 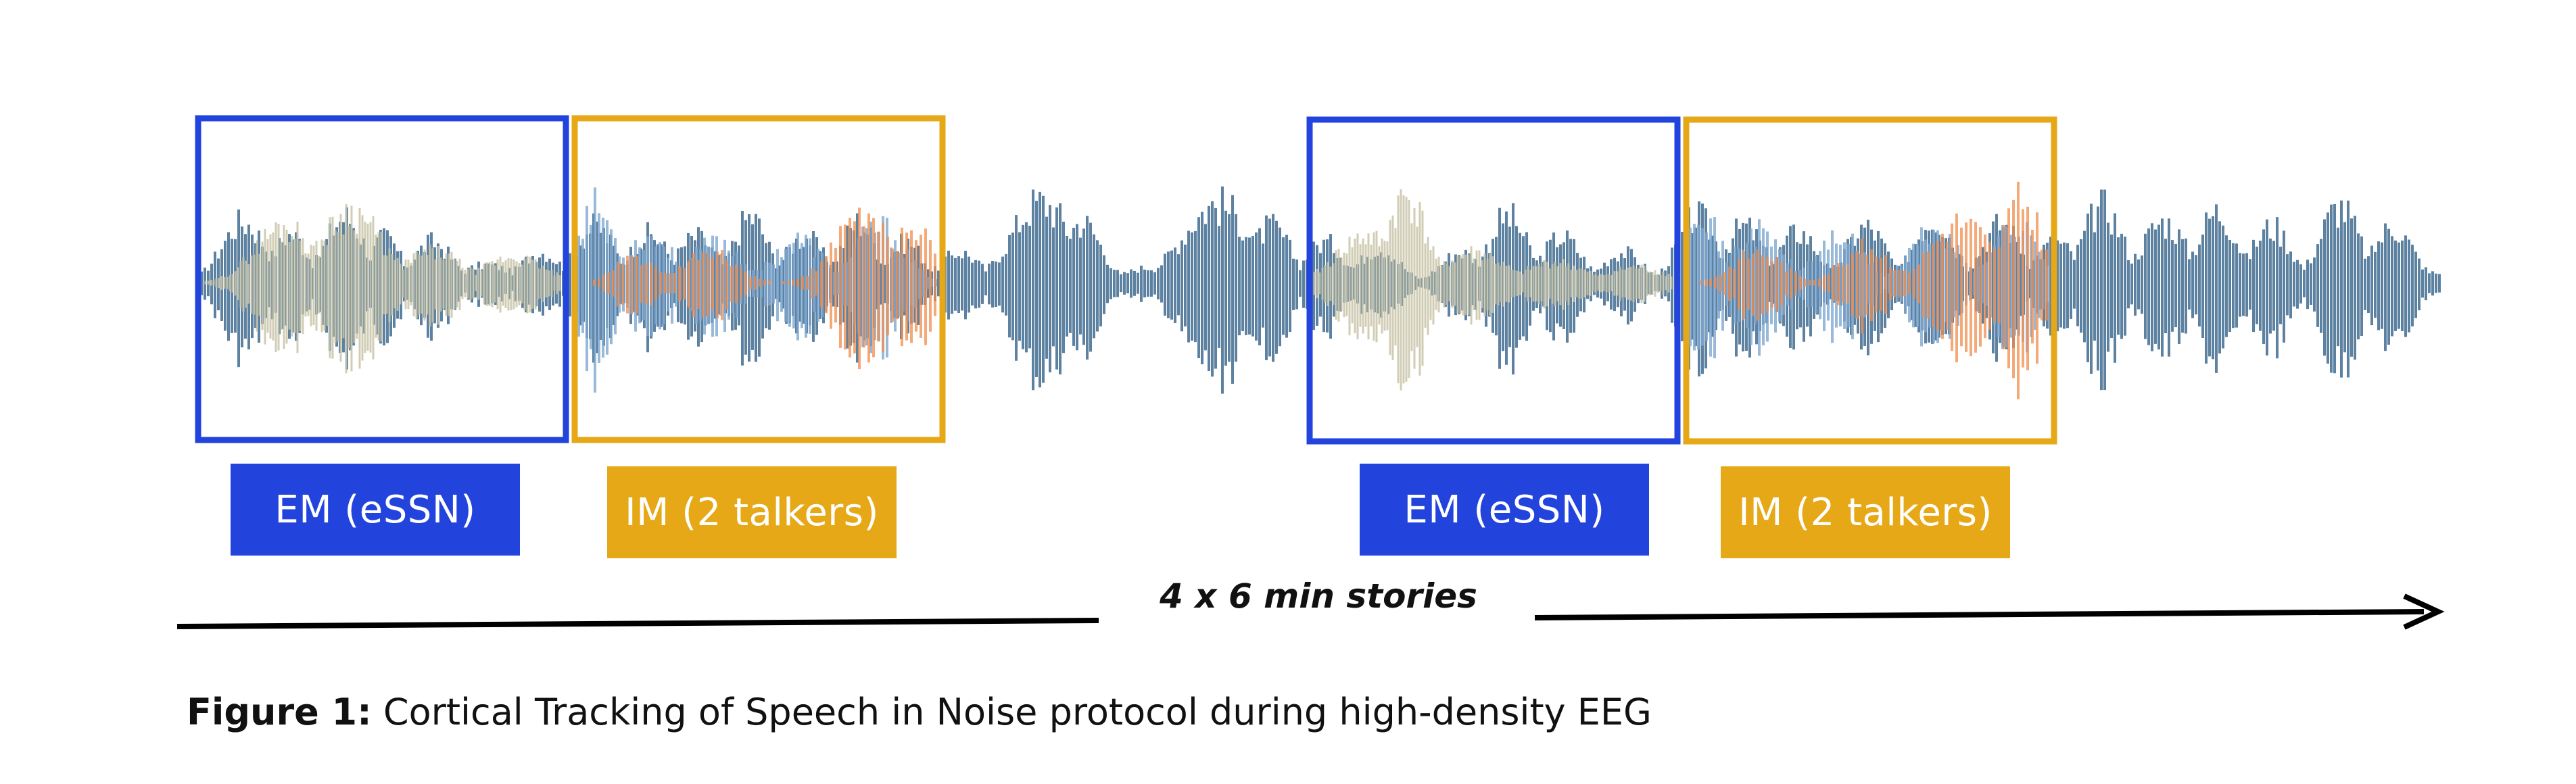 I want to click on timeline-line-right, so click(x=1979, y=614).